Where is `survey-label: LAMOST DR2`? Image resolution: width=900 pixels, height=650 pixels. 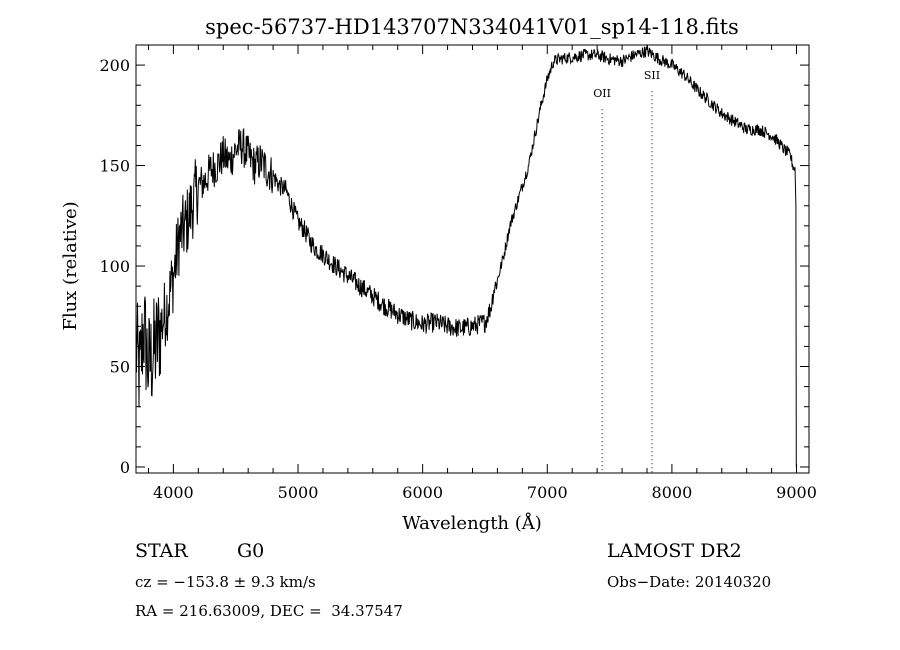 survey-label: LAMOST DR2 is located at coordinates (674, 551).